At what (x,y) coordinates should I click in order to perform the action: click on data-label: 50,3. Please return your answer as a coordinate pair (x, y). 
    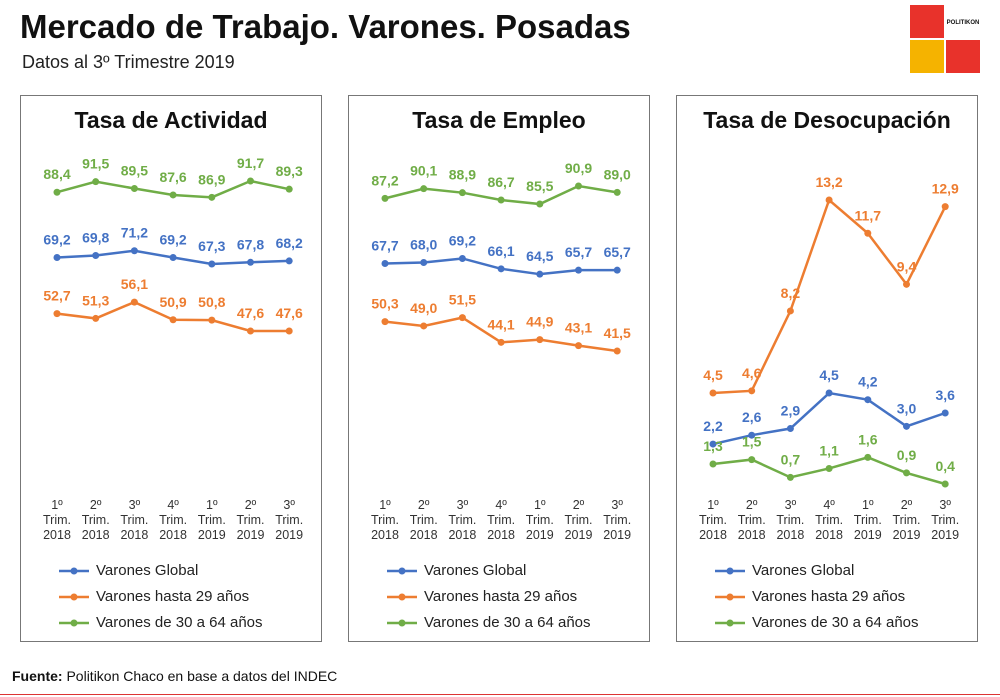
    Looking at the image, I should click on (384, 304).